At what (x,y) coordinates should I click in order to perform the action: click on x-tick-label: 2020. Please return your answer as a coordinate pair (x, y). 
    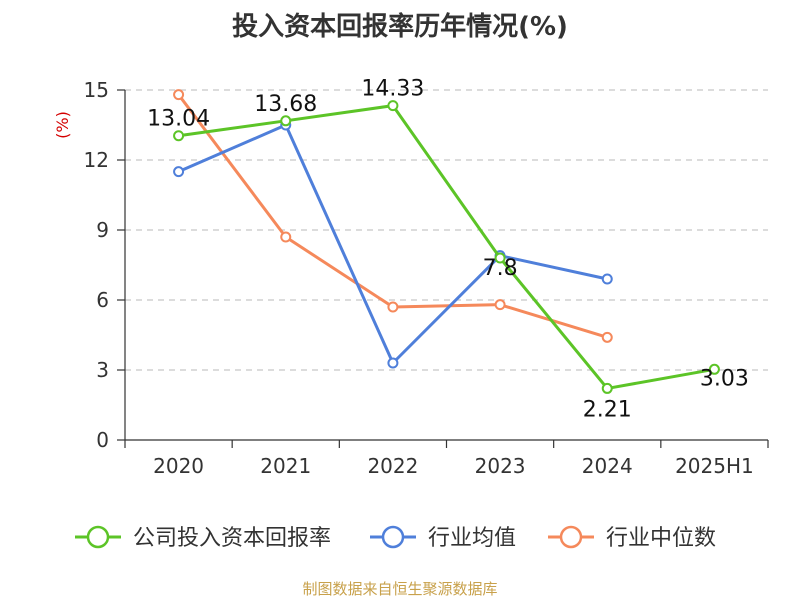
    Looking at the image, I should click on (178, 466).